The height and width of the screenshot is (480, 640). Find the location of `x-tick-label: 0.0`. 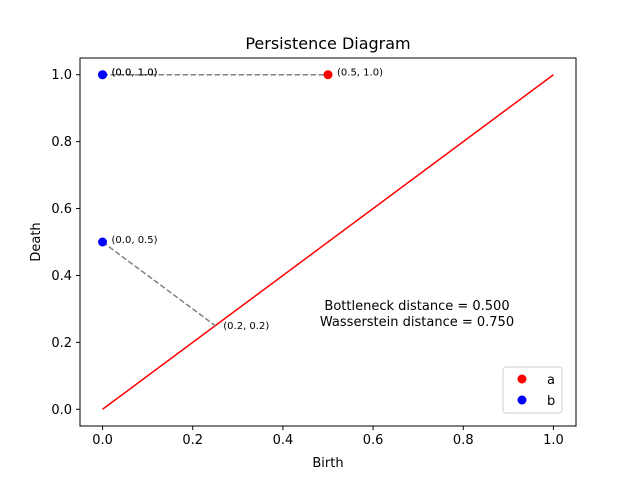

x-tick-label: 0.0 is located at coordinates (102, 440).